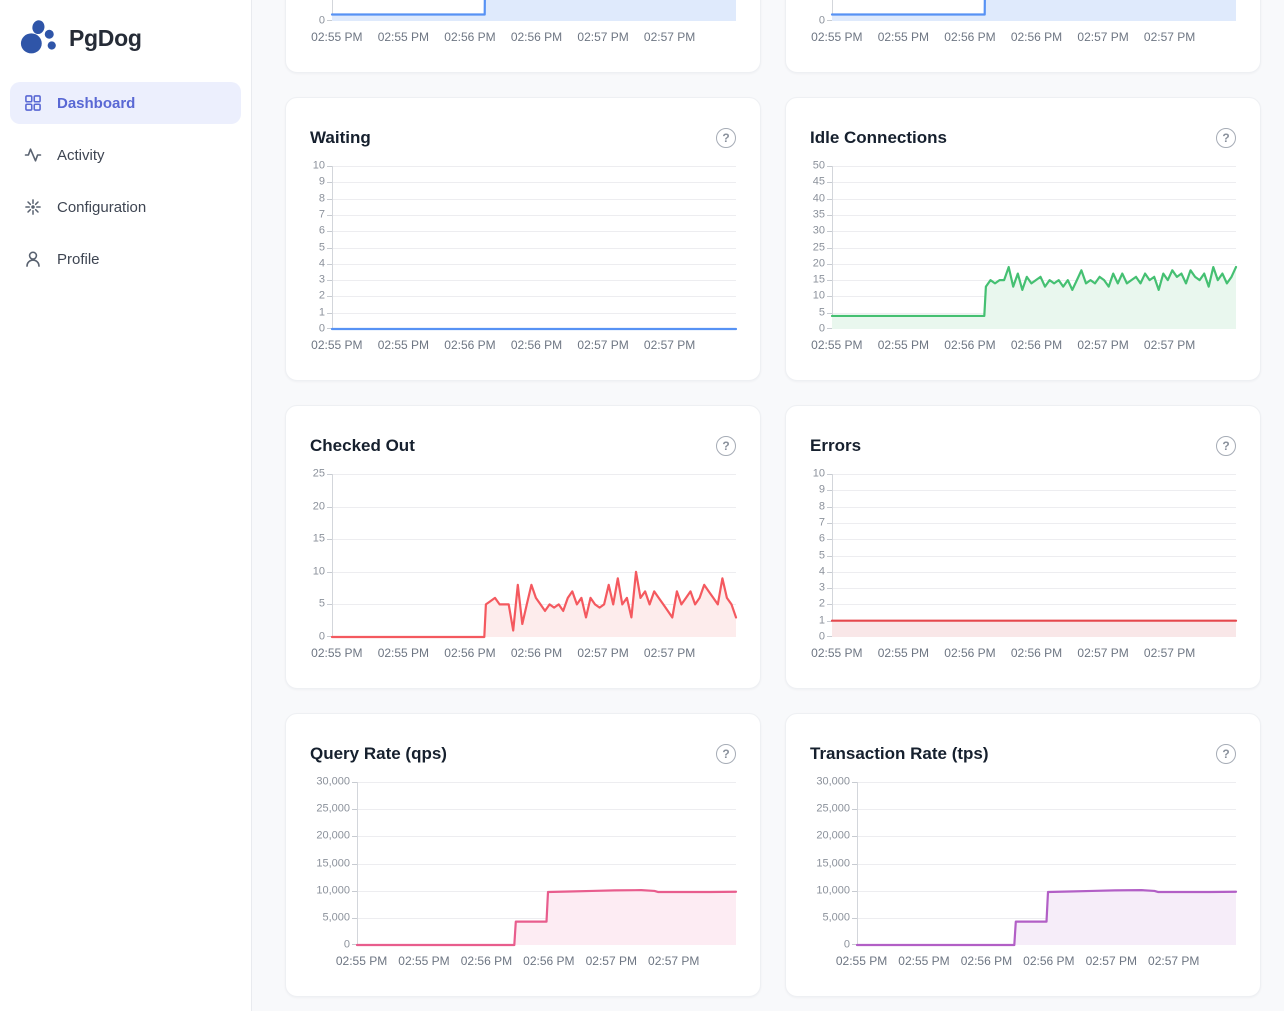 The image size is (1284, 1011). I want to click on y-axis-labels: 50 45 40 35 30 25 20 15 10 5 0, so click(821, 247).